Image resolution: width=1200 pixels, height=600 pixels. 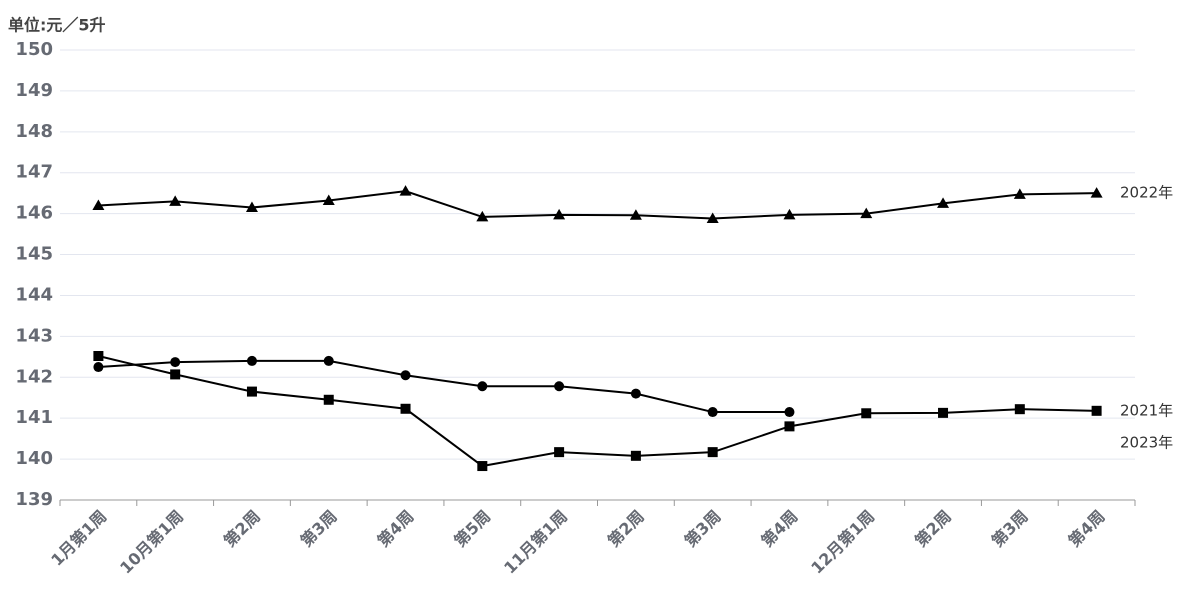 I want to click on x-tick-label: 11月第1周, so click(x=535, y=542).